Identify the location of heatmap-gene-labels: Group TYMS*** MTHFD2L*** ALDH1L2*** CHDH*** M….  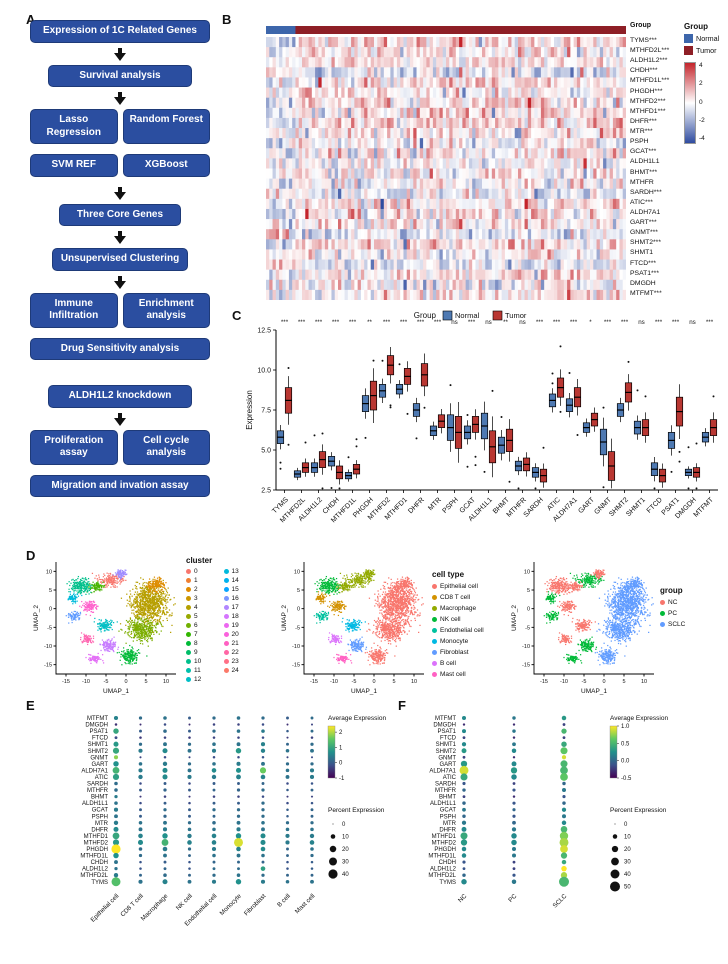
(656, 163).